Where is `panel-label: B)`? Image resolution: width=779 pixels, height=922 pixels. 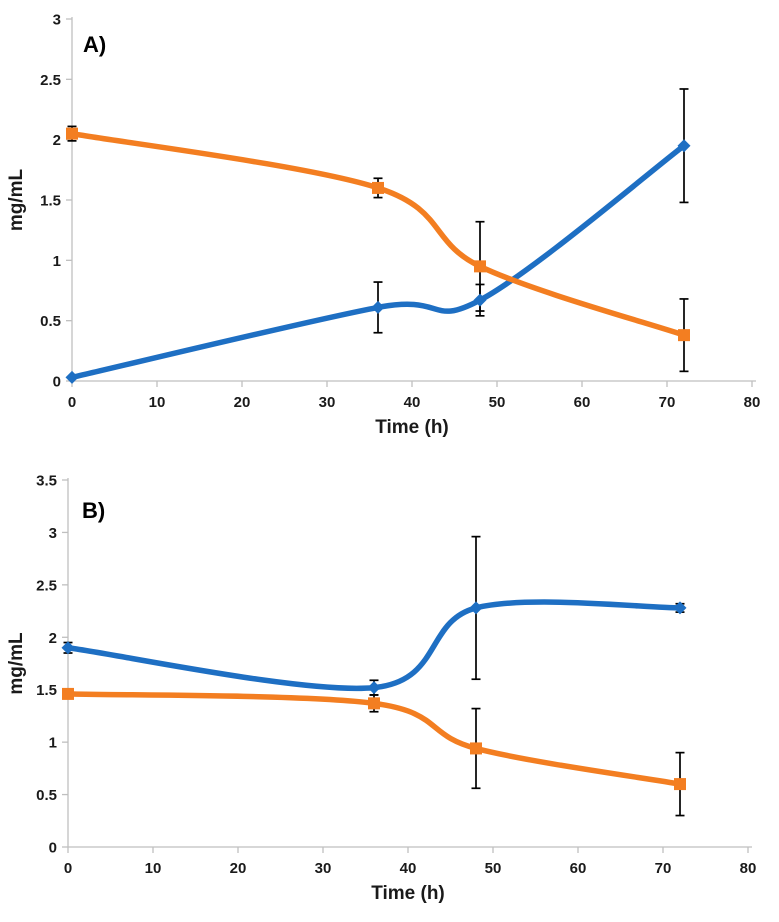
panel-label: B) is located at coordinates (93, 510).